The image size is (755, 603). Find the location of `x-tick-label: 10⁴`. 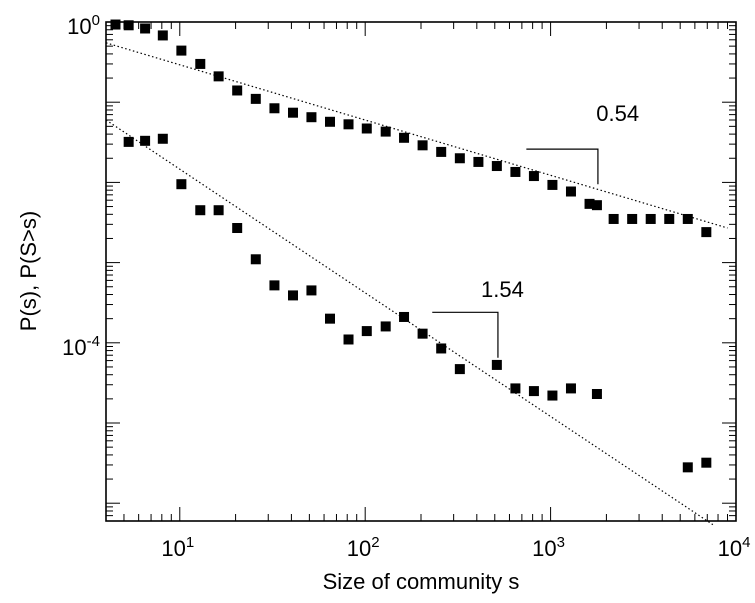

x-tick-label: 10⁴ is located at coordinates (734, 547).